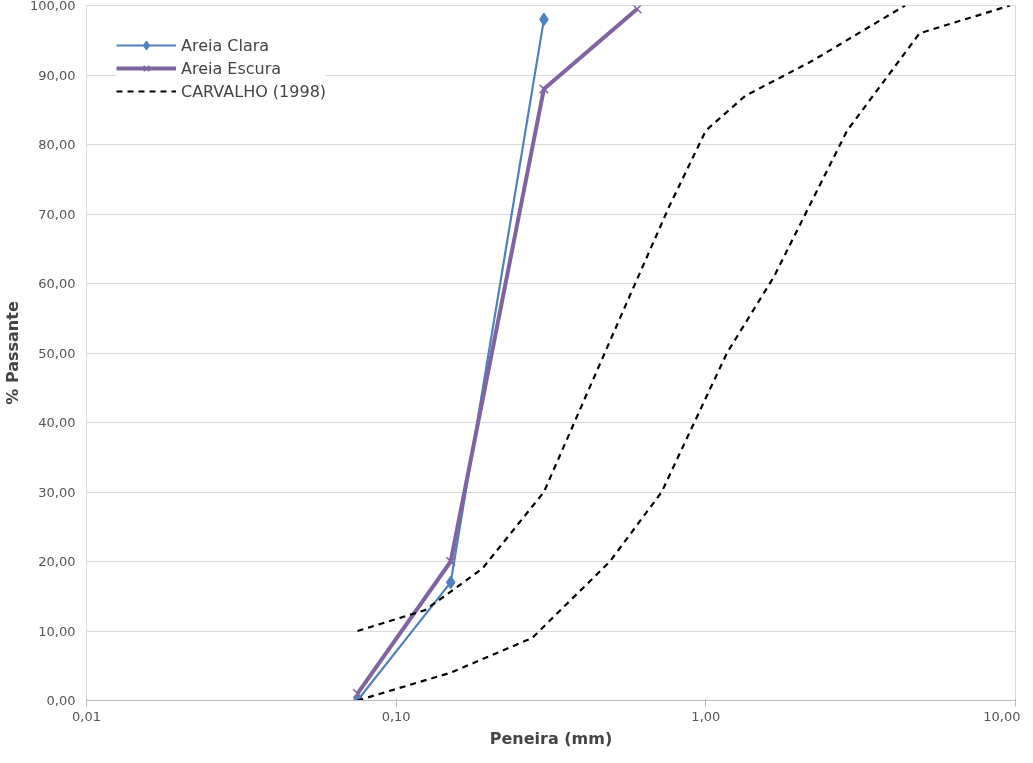 This screenshot has width=1033, height=763. Describe the element at coordinates (706, 716) in the screenshot. I see `x-tick-label: 1,00` at that location.